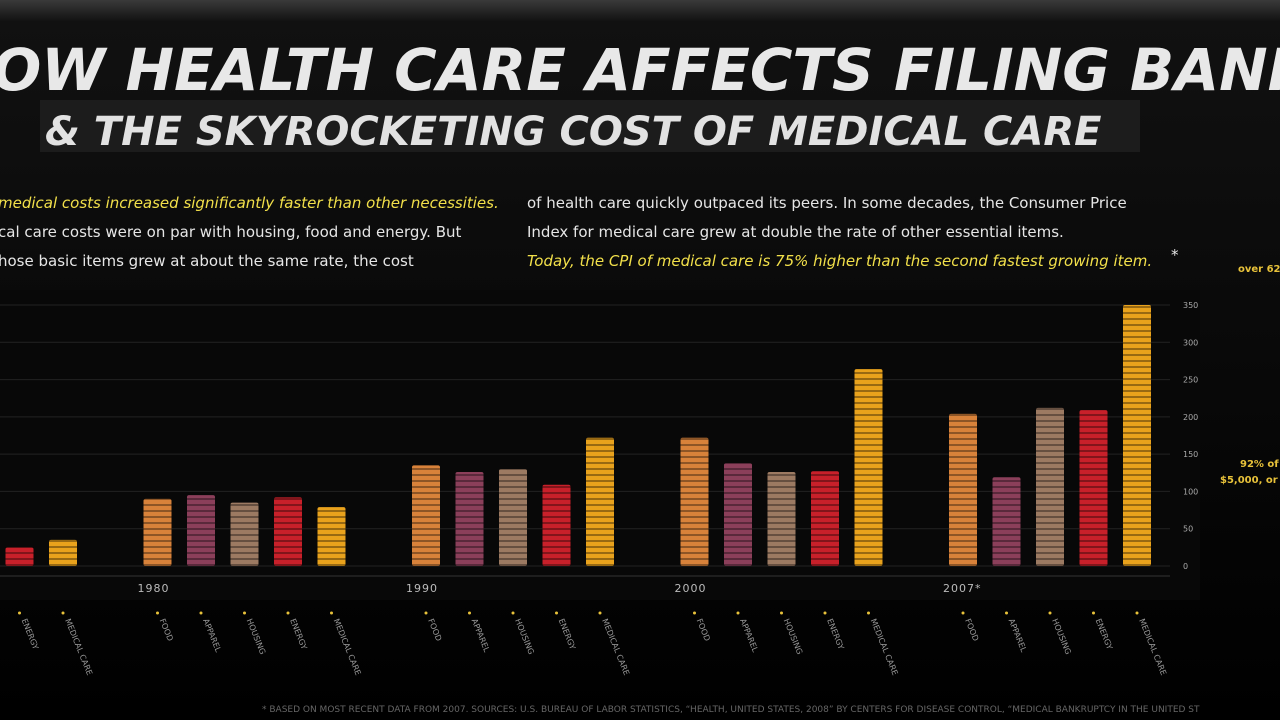 The height and width of the screenshot is (720, 1280). Describe the element at coordinates (1249, 480) in the screenshot. I see `side-note: $5,000, or` at that location.